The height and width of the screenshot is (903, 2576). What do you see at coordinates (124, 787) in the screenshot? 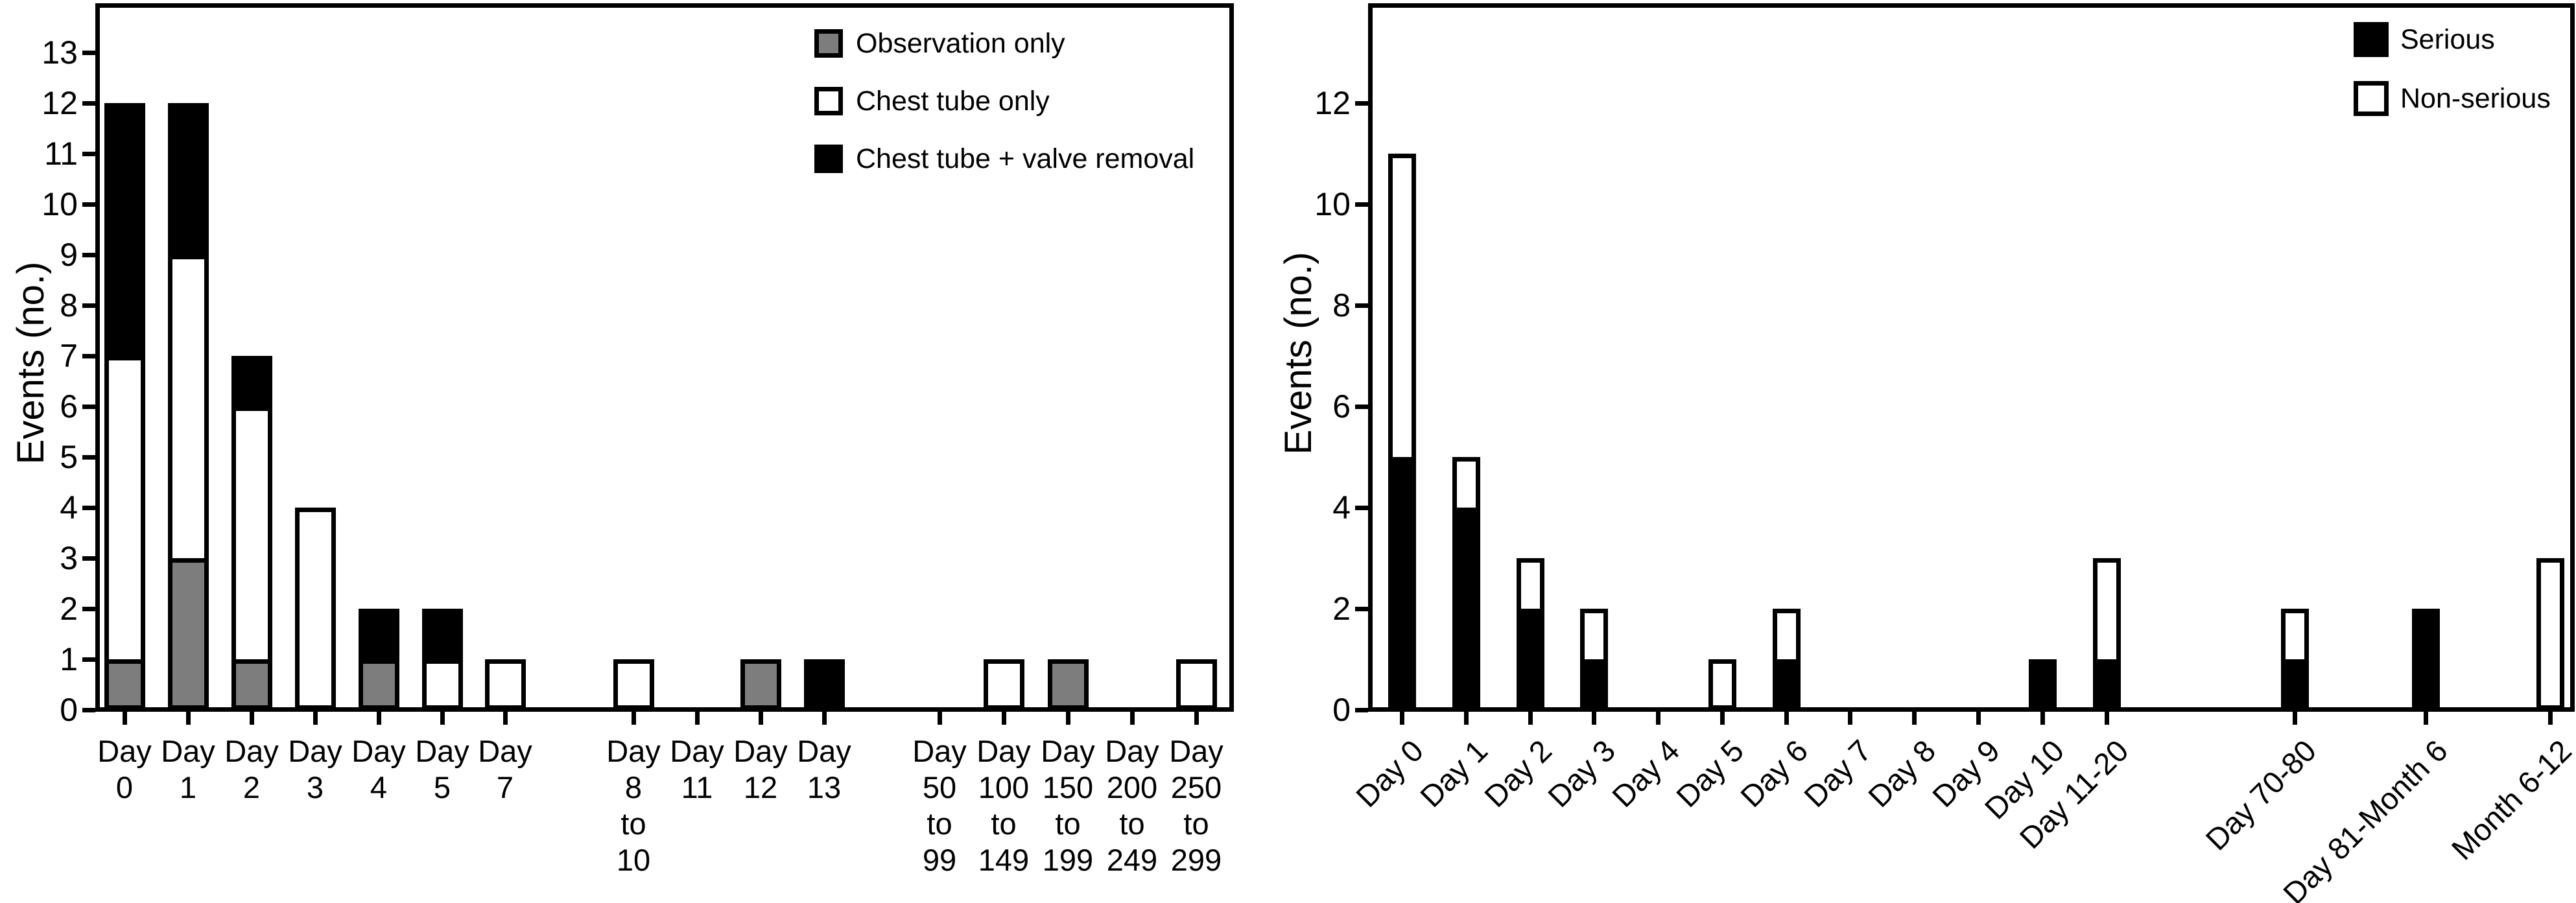
I see `x-axis-tick-label-line: 0` at bounding box center [124, 787].